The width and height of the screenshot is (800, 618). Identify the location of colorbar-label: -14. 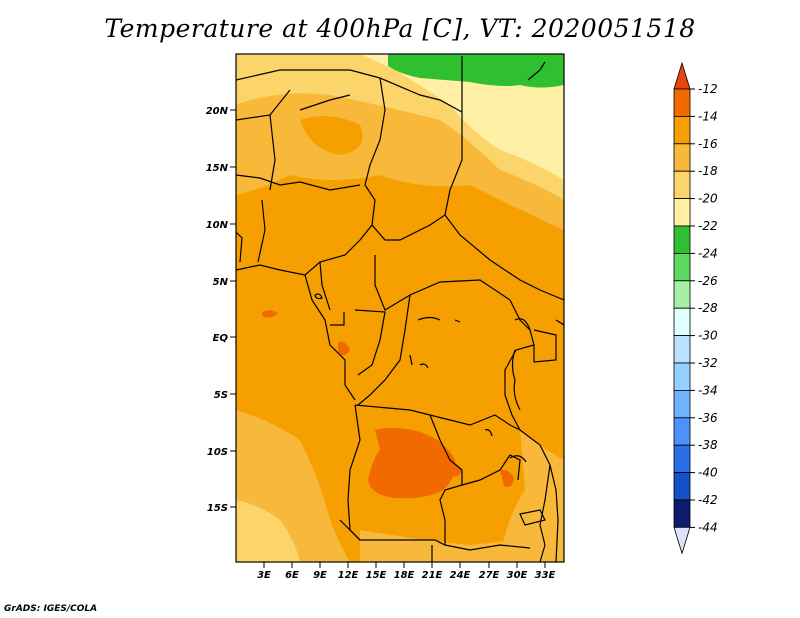
(708, 116).